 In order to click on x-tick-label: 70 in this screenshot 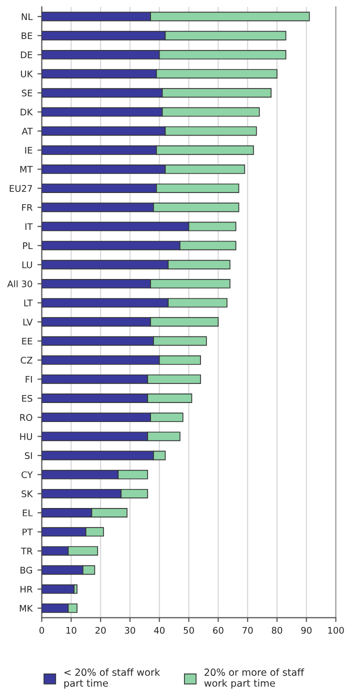, I will do `click(247, 630)`.